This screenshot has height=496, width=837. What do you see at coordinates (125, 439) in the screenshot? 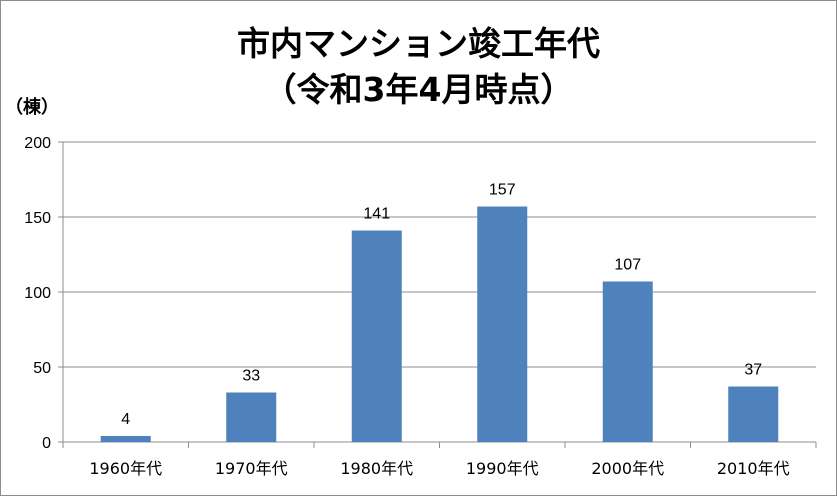
I see `bar-1960年代` at bounding box center [125, 439].